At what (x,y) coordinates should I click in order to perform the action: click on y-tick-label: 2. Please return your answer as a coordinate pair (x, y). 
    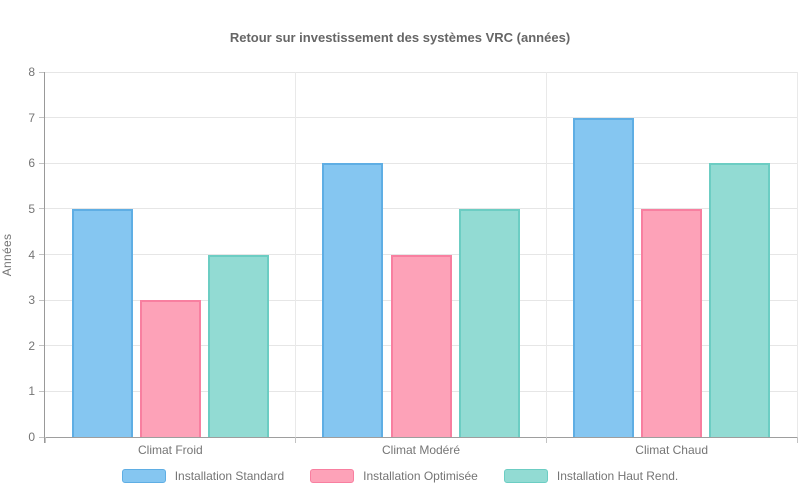
    Looking at the image, I should click on (31, 345).